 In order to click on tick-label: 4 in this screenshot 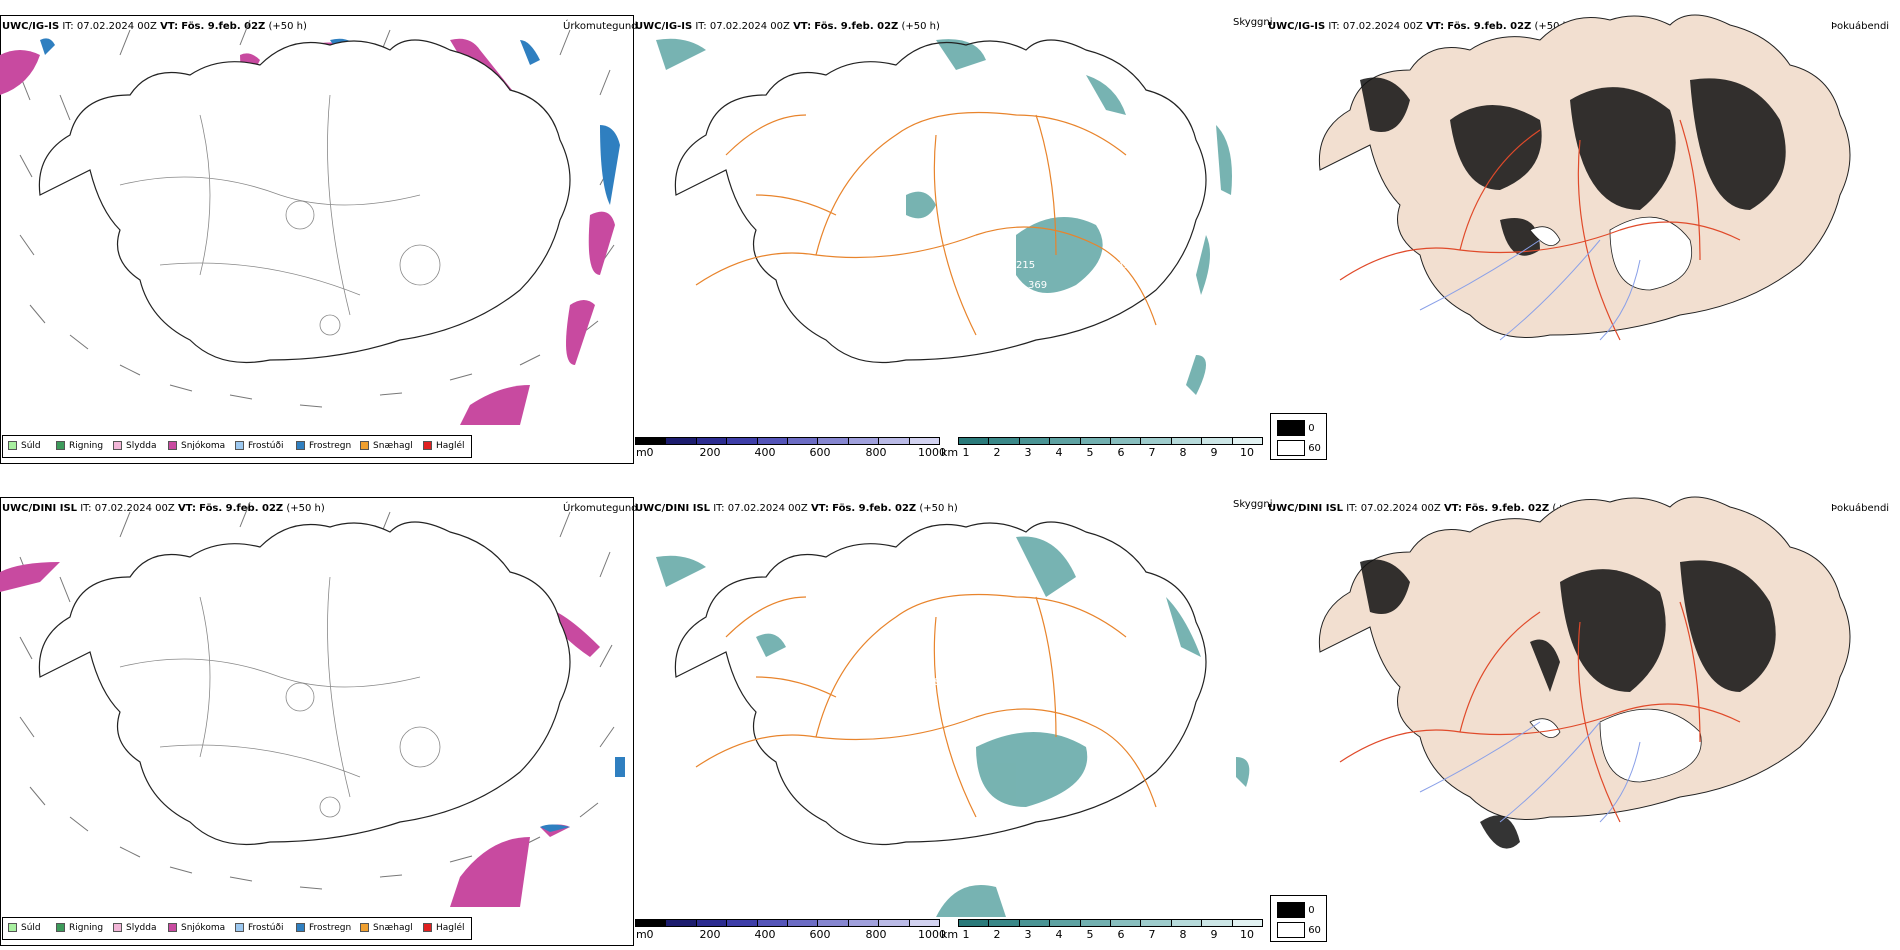, I will do `click(1059, 452)`.